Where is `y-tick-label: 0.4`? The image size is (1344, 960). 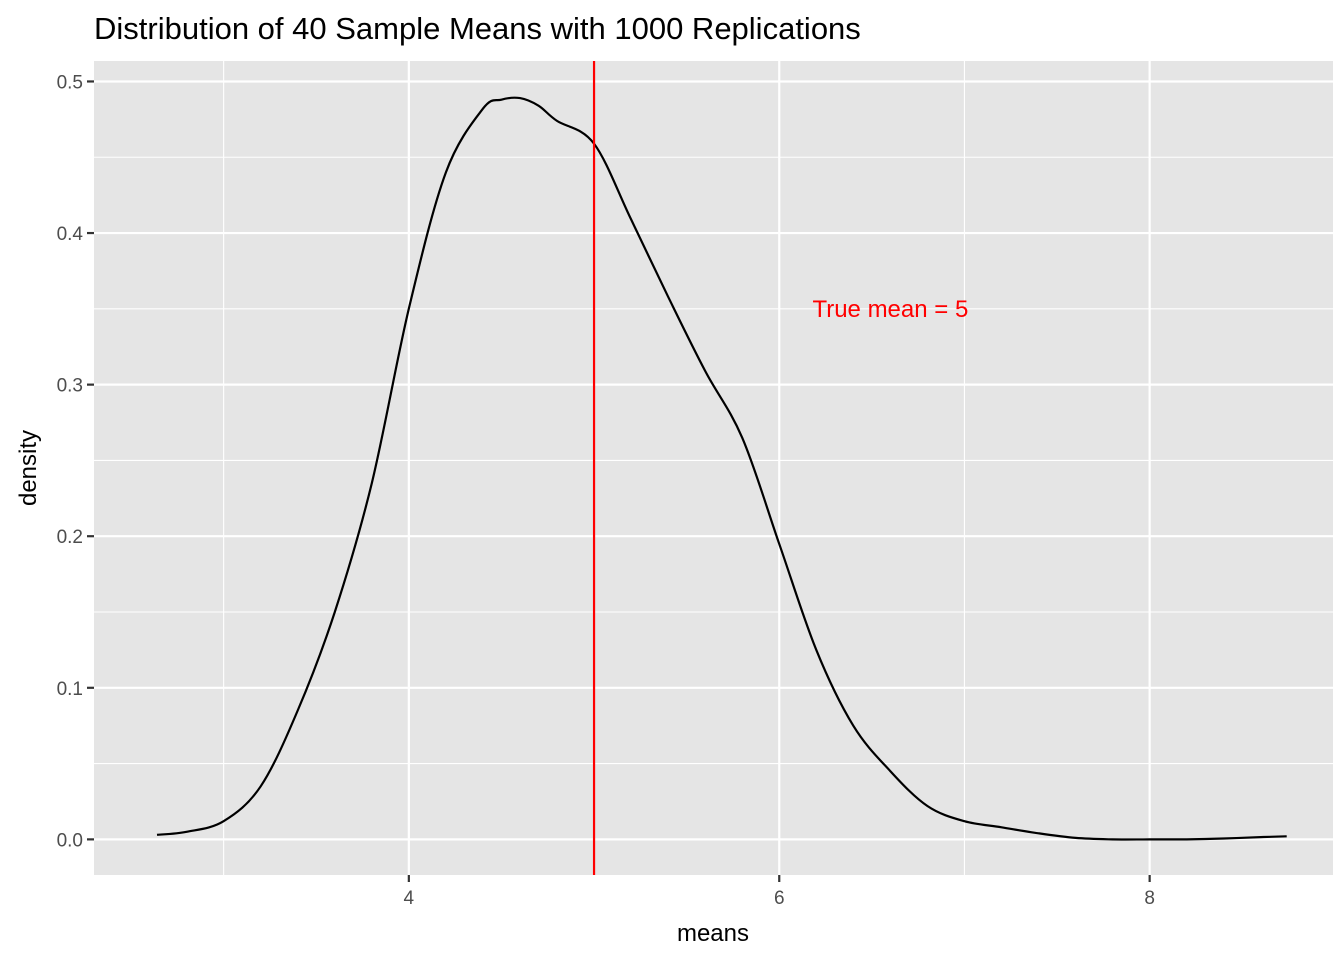
y-tick-label: 0.4 is located at coordinates (70, 234).